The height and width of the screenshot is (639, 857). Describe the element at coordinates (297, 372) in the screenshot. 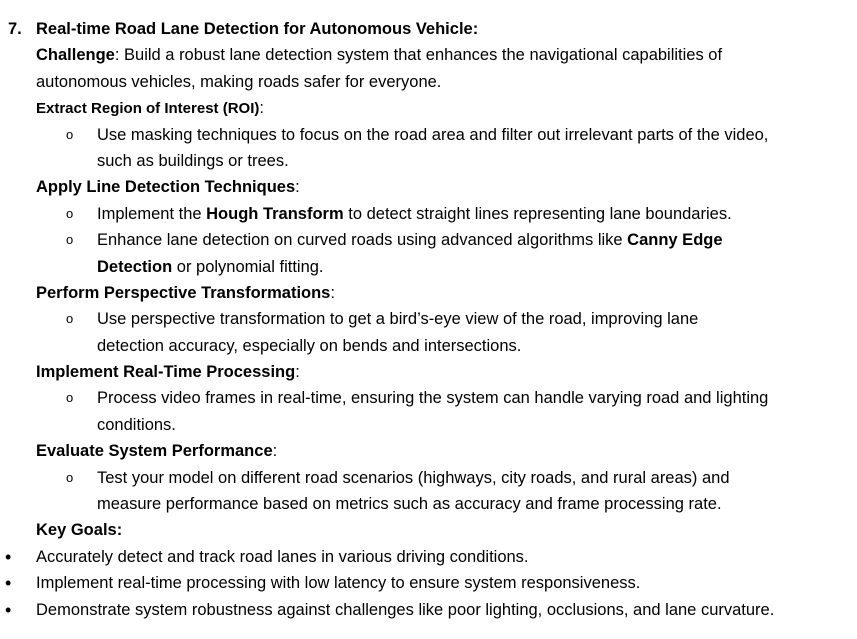

I see `realtime-colon: :` at that location.